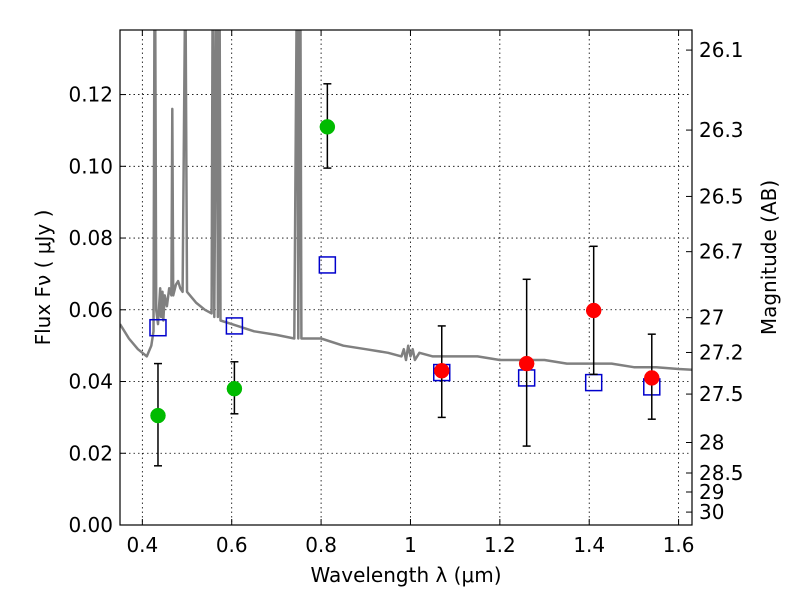  I want to click on y2-tick-label: 30, so click(711, 512).